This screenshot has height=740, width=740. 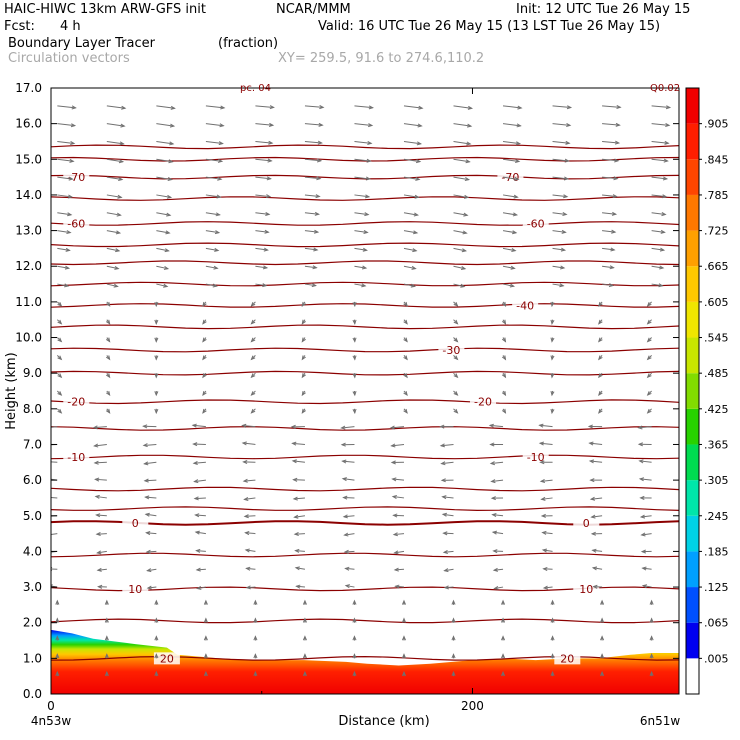 What do you see at coordinates (32, 658) in the screenshot?
I see `y-tick-label: 1.0` at bounding box center [32, 658].